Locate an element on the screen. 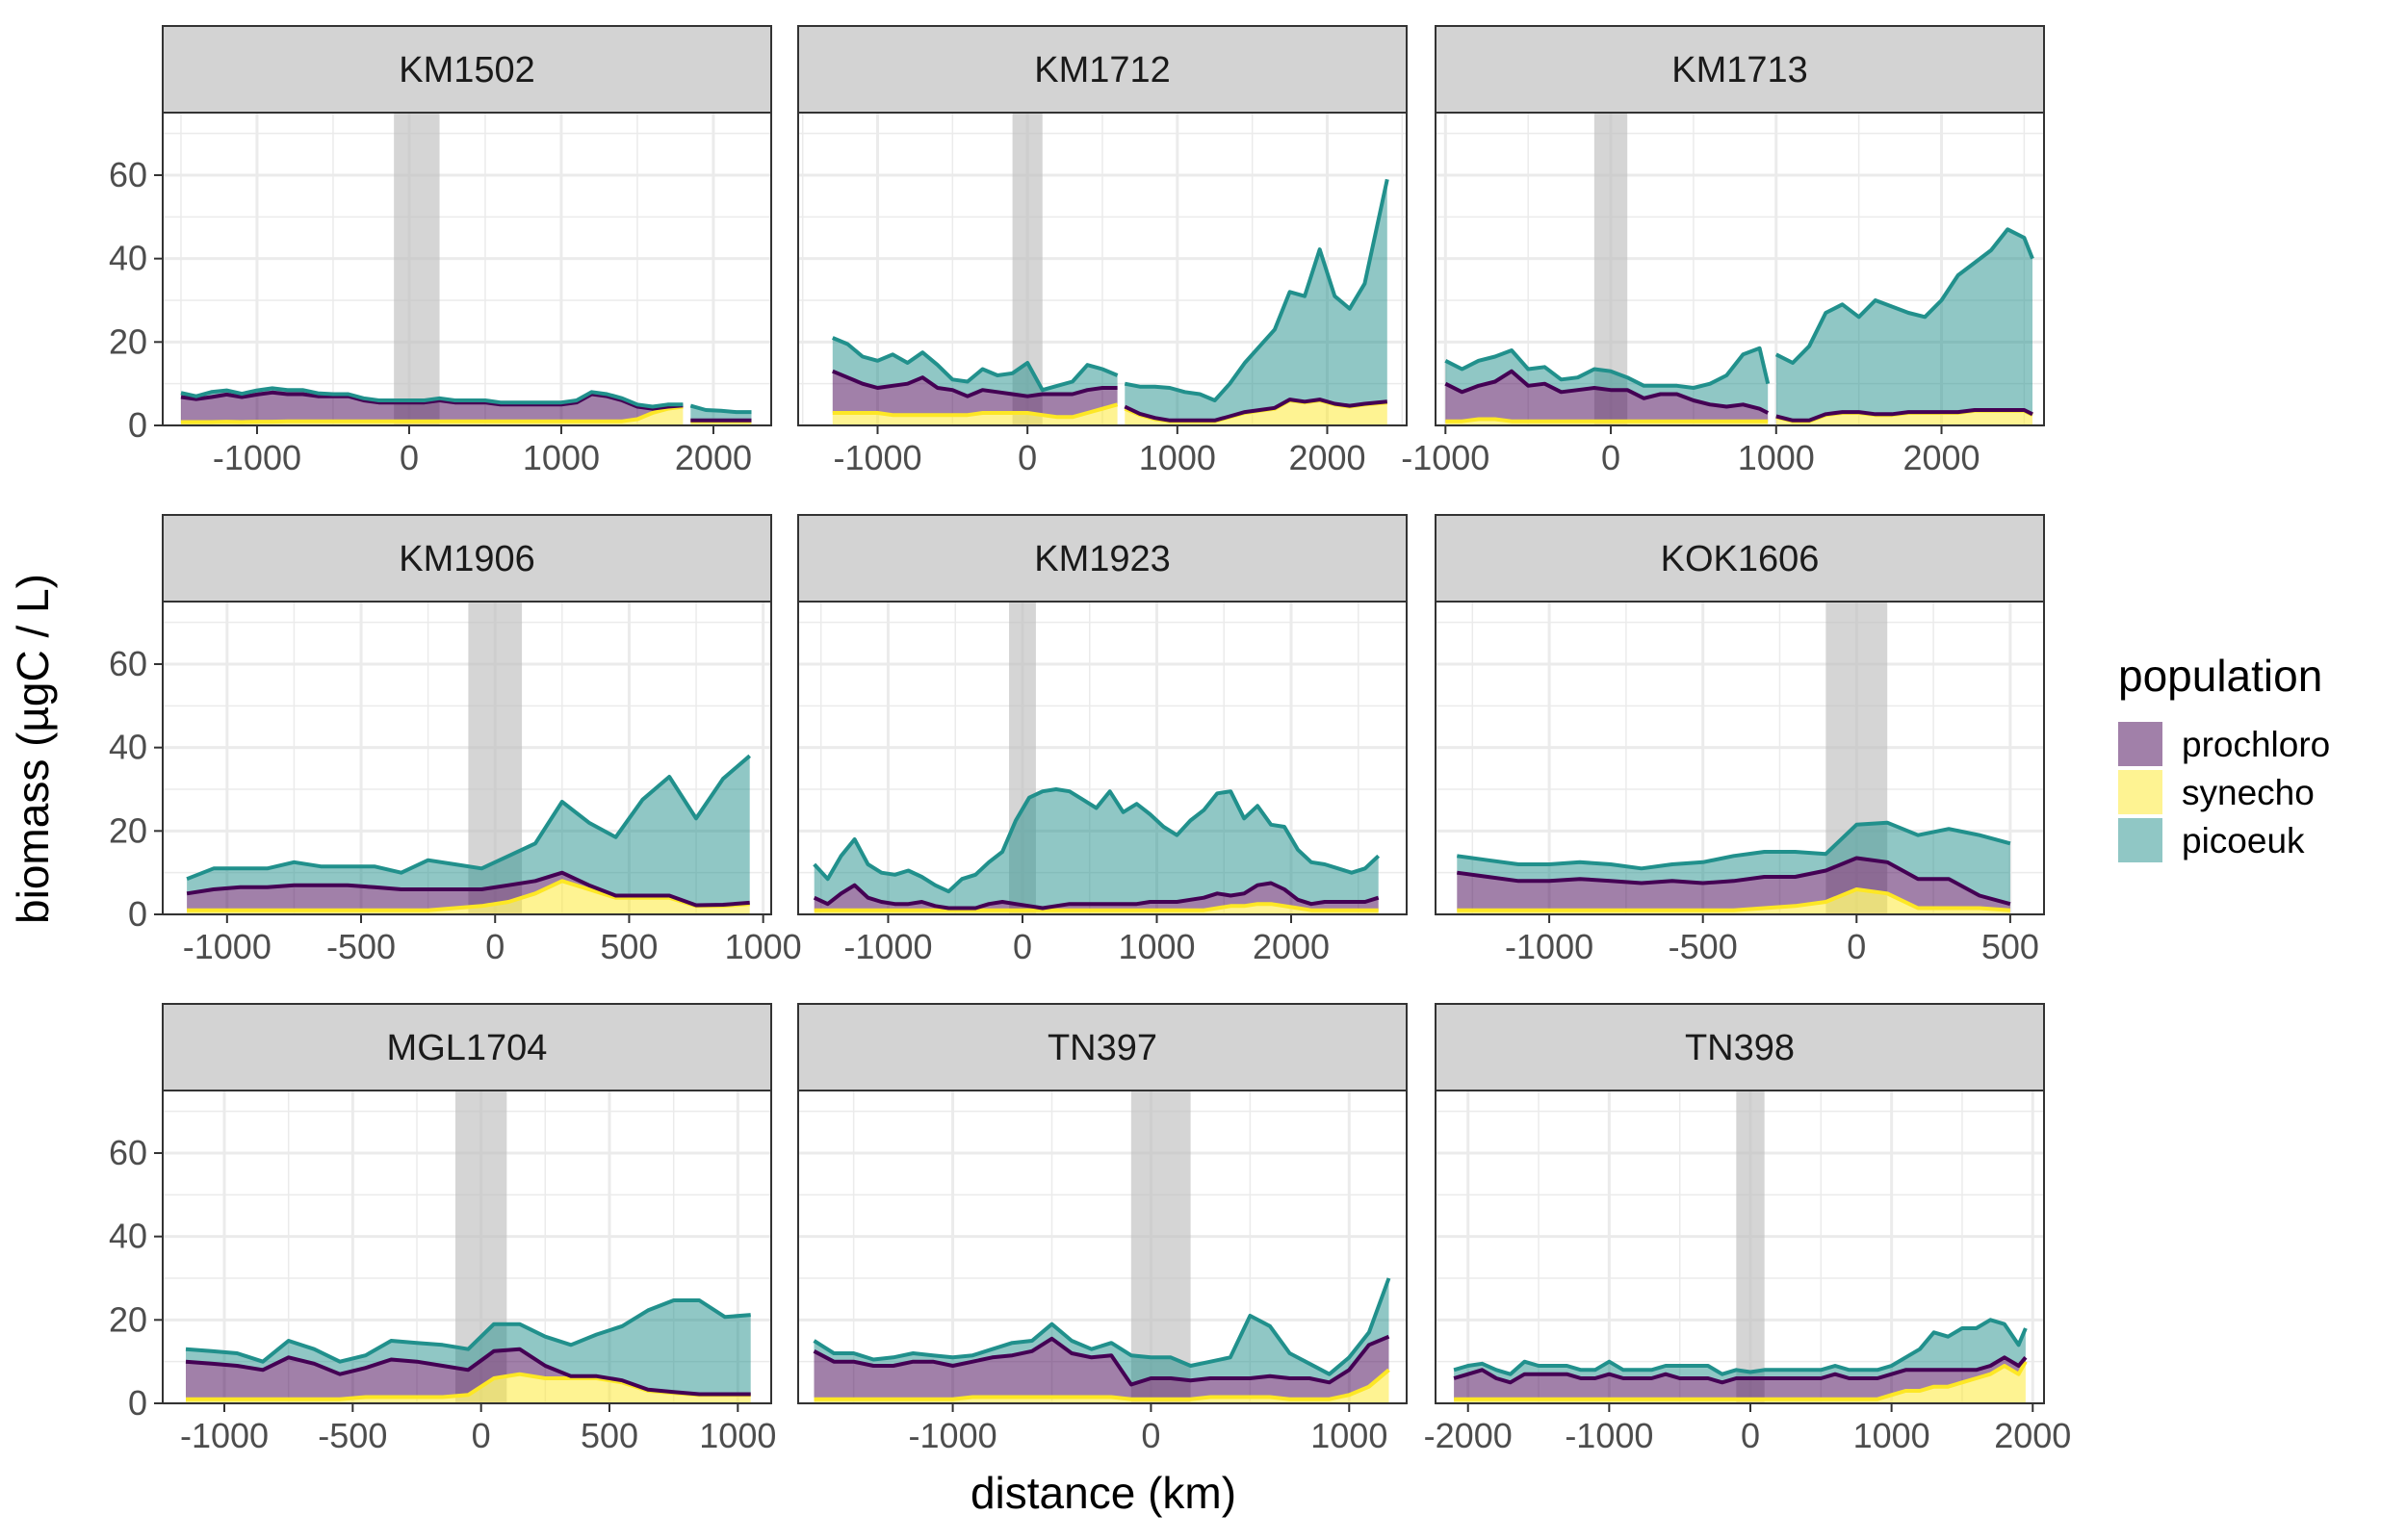 Image resolution: width=2407 pixels, height=1540 pixels. legend-label-synecho: synecho is located at coordinates (2248, 792).